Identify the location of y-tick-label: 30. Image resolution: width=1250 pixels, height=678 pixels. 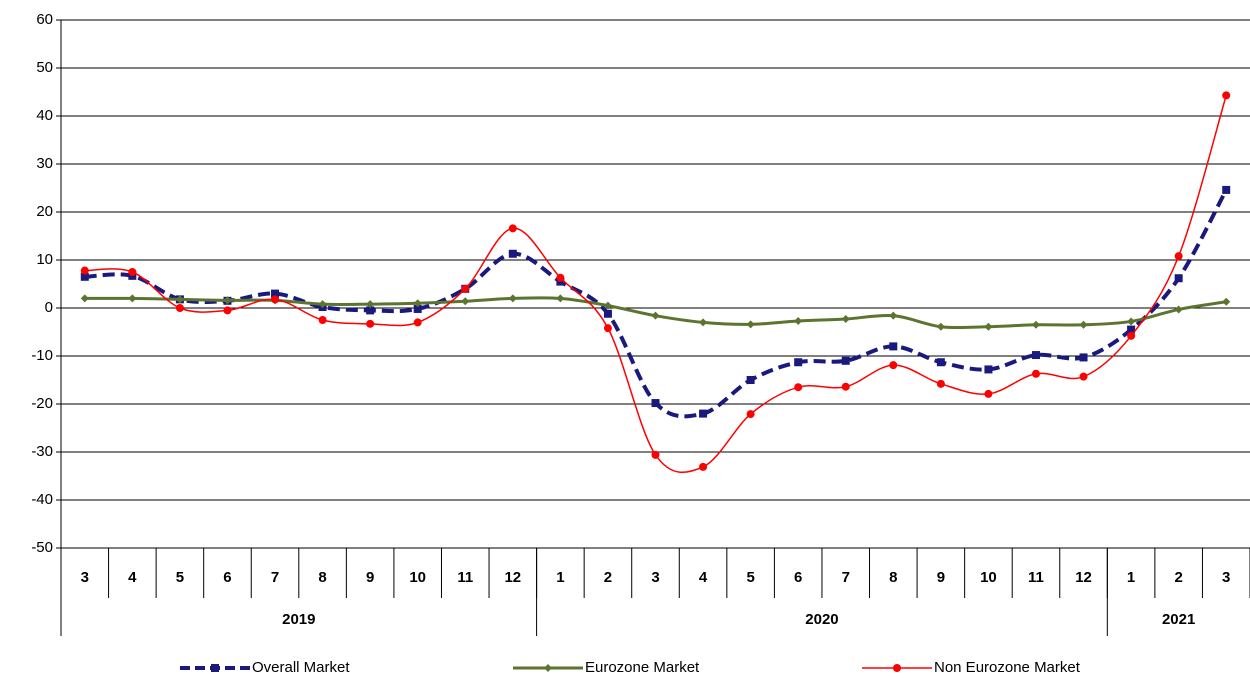
(44, 163).